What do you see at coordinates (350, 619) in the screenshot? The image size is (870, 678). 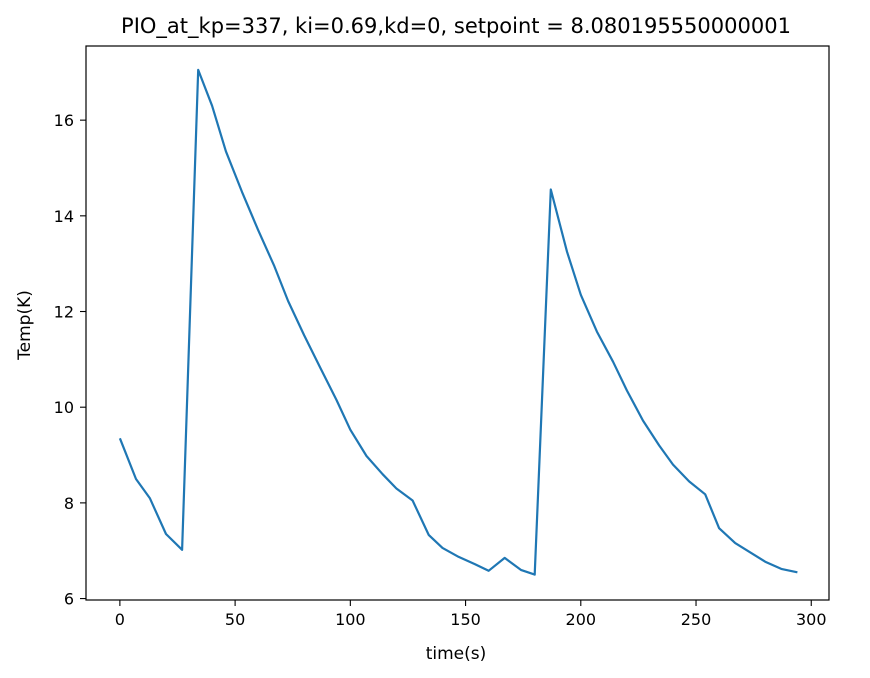 I see `x-tick-label: 100` at bounding box center [350, 619].